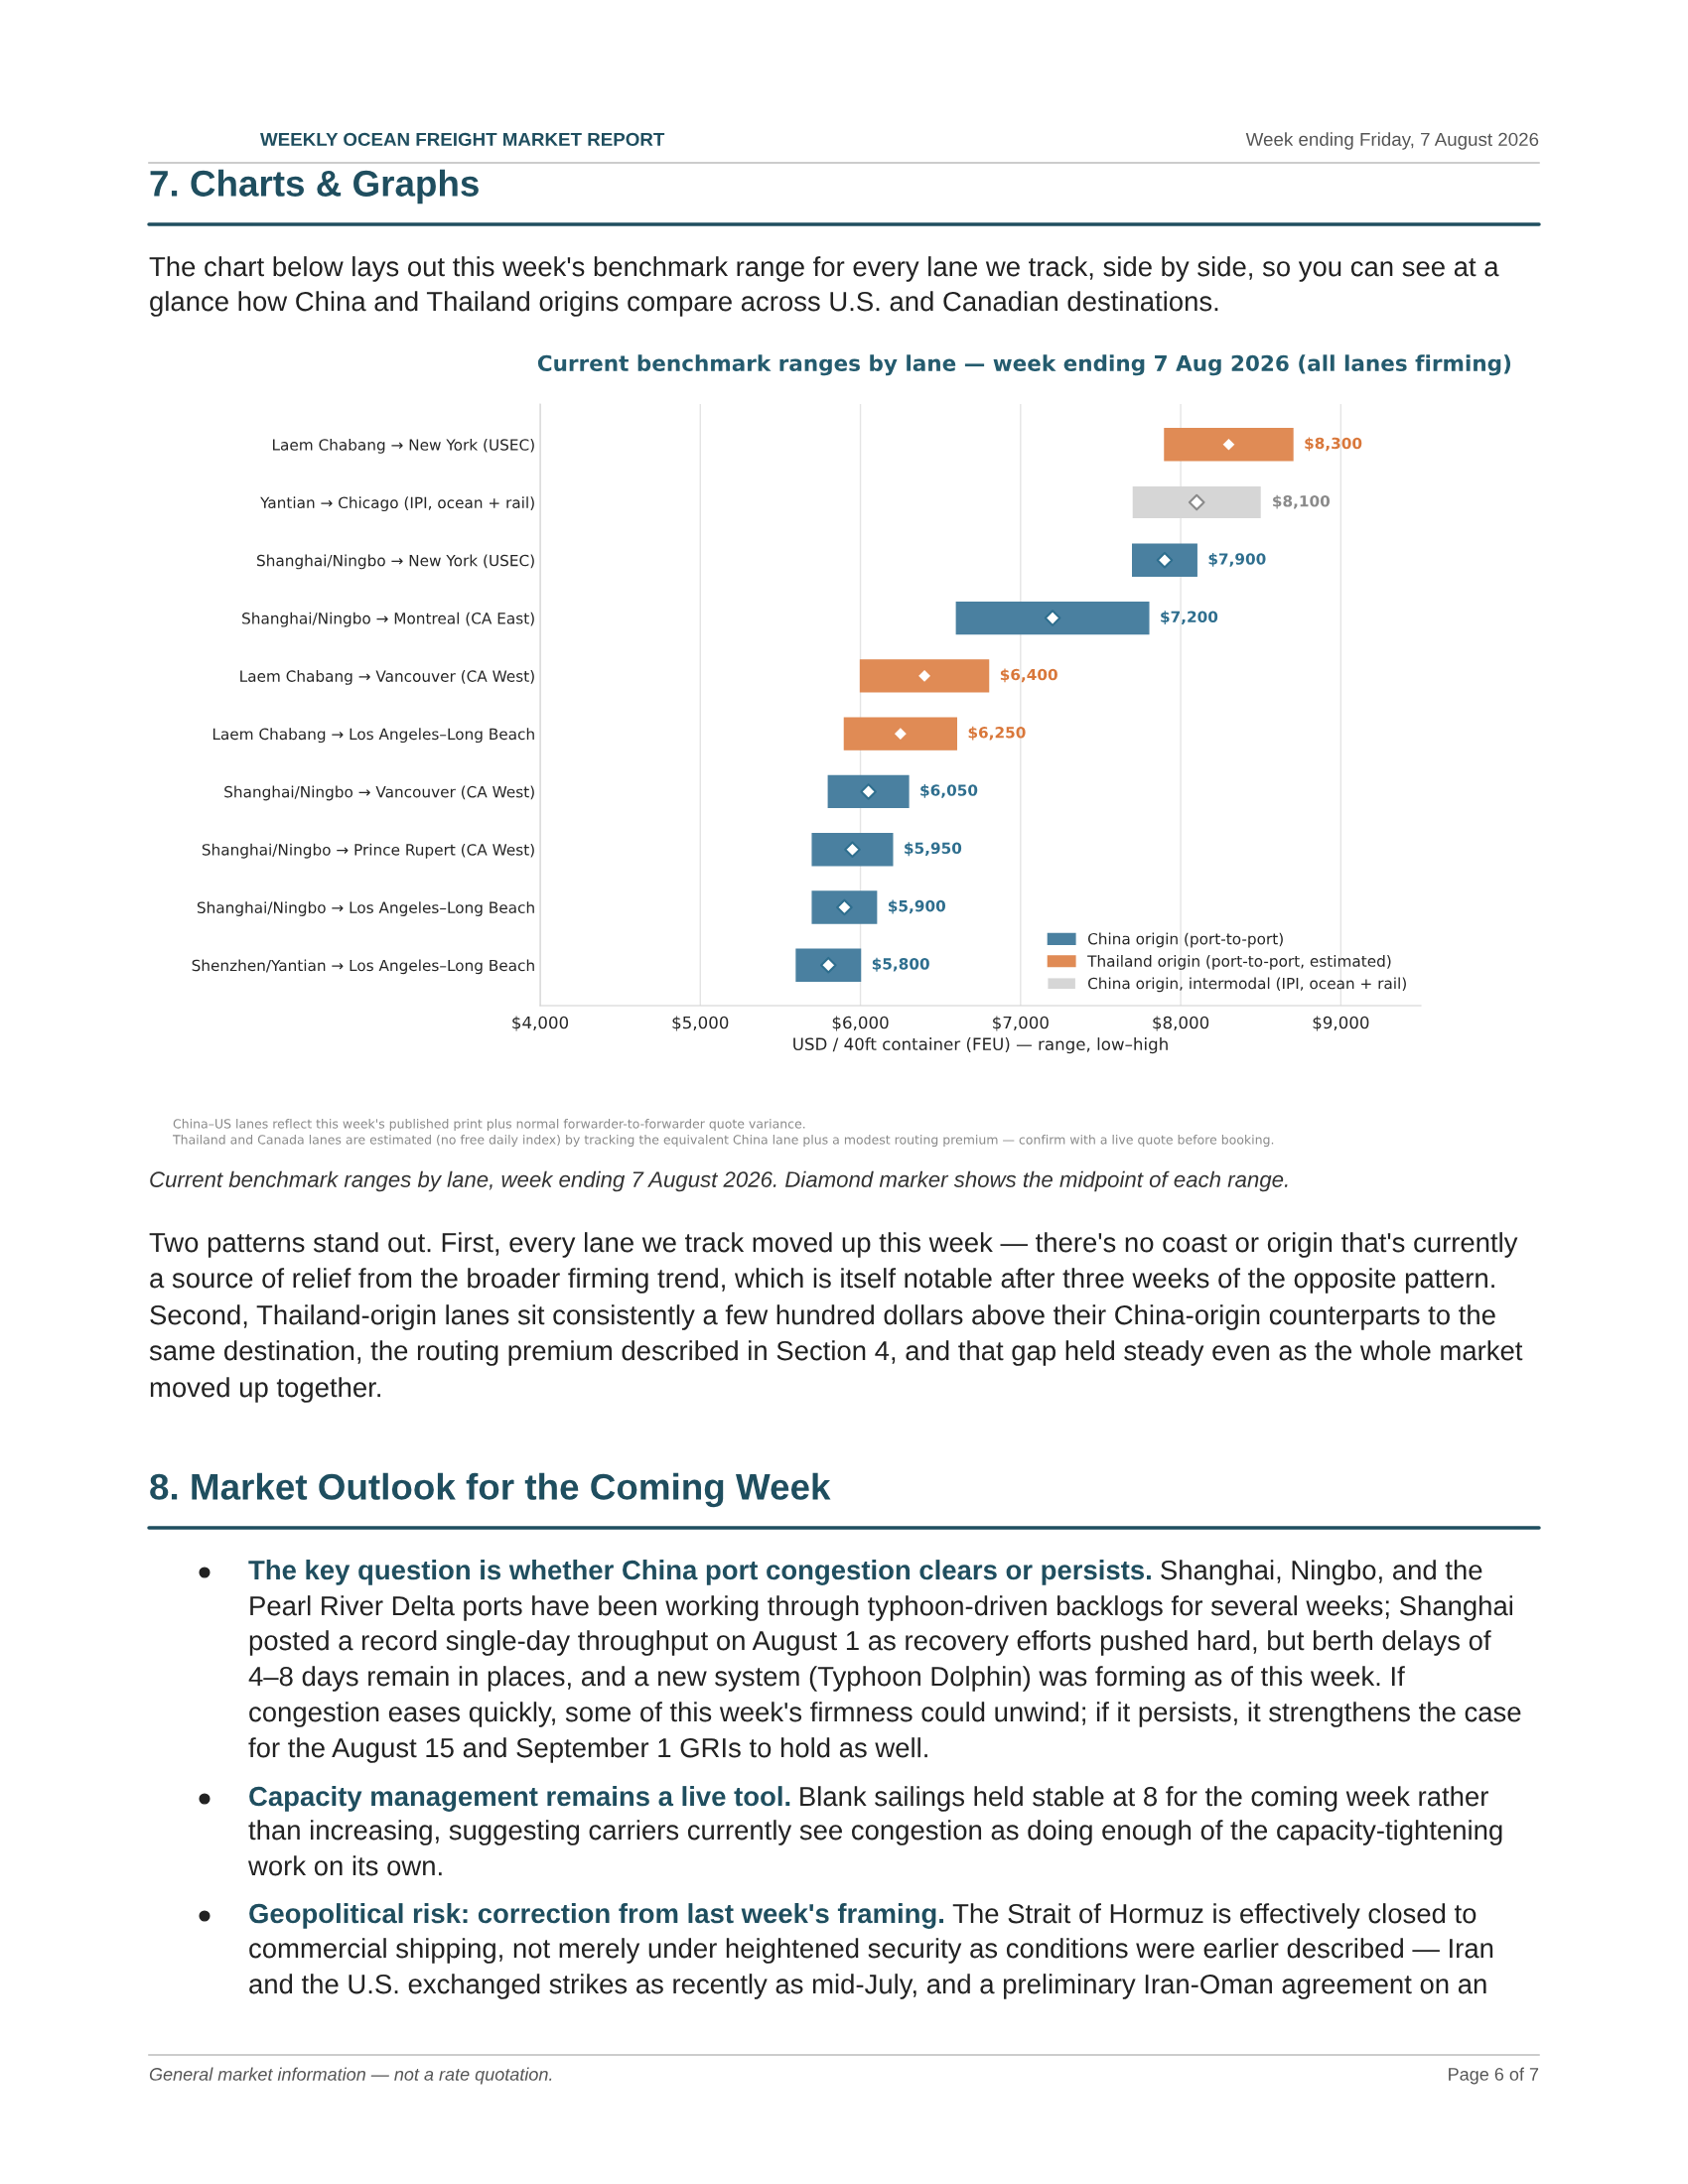  What do you see at coordinates (1189, 618) in the screenshot?
I see `annotation: $7,200` at bounding box center [1189, 618].